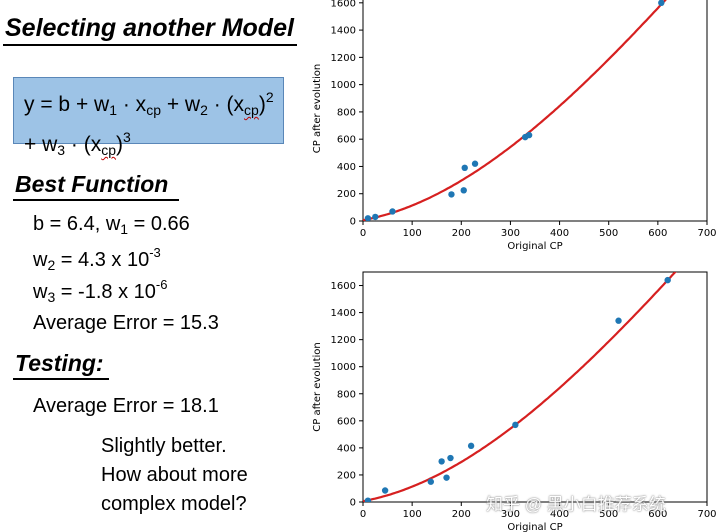  What do you see at coordinates (109, 150) in the screenshot?
I see `formula-cp3: cp` at bounding box center [109, 150].